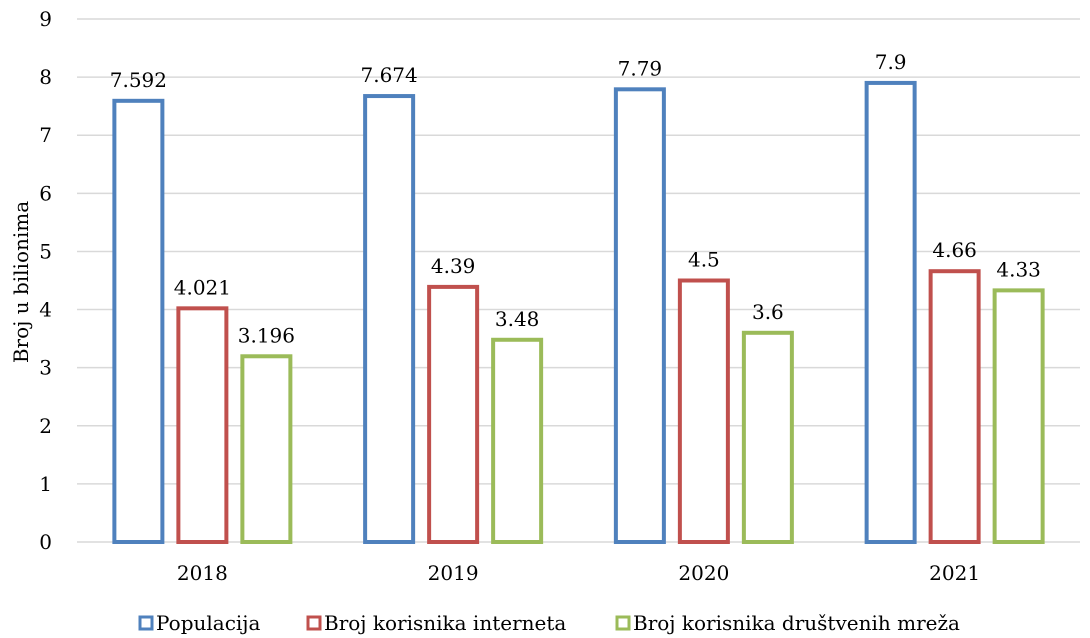 Image resolution: width=1090 pixels, height=638 pixels. Describe the element at coordinates (445, 623) in the screenshot. I see `legend-label: Broj korisnika interneta` at that location.